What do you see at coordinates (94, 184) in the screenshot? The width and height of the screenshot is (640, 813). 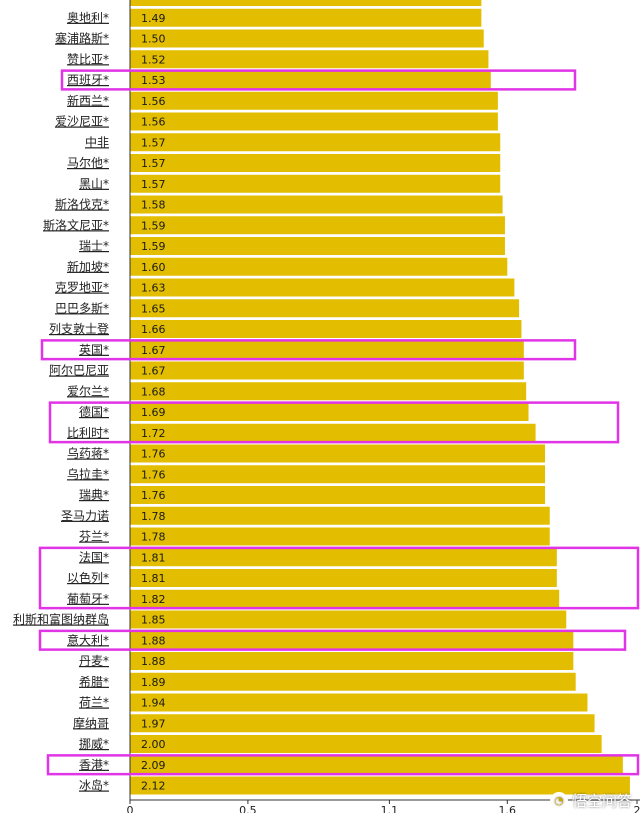 I see `category-label: 黑山*` at bounding box center [94, 184].